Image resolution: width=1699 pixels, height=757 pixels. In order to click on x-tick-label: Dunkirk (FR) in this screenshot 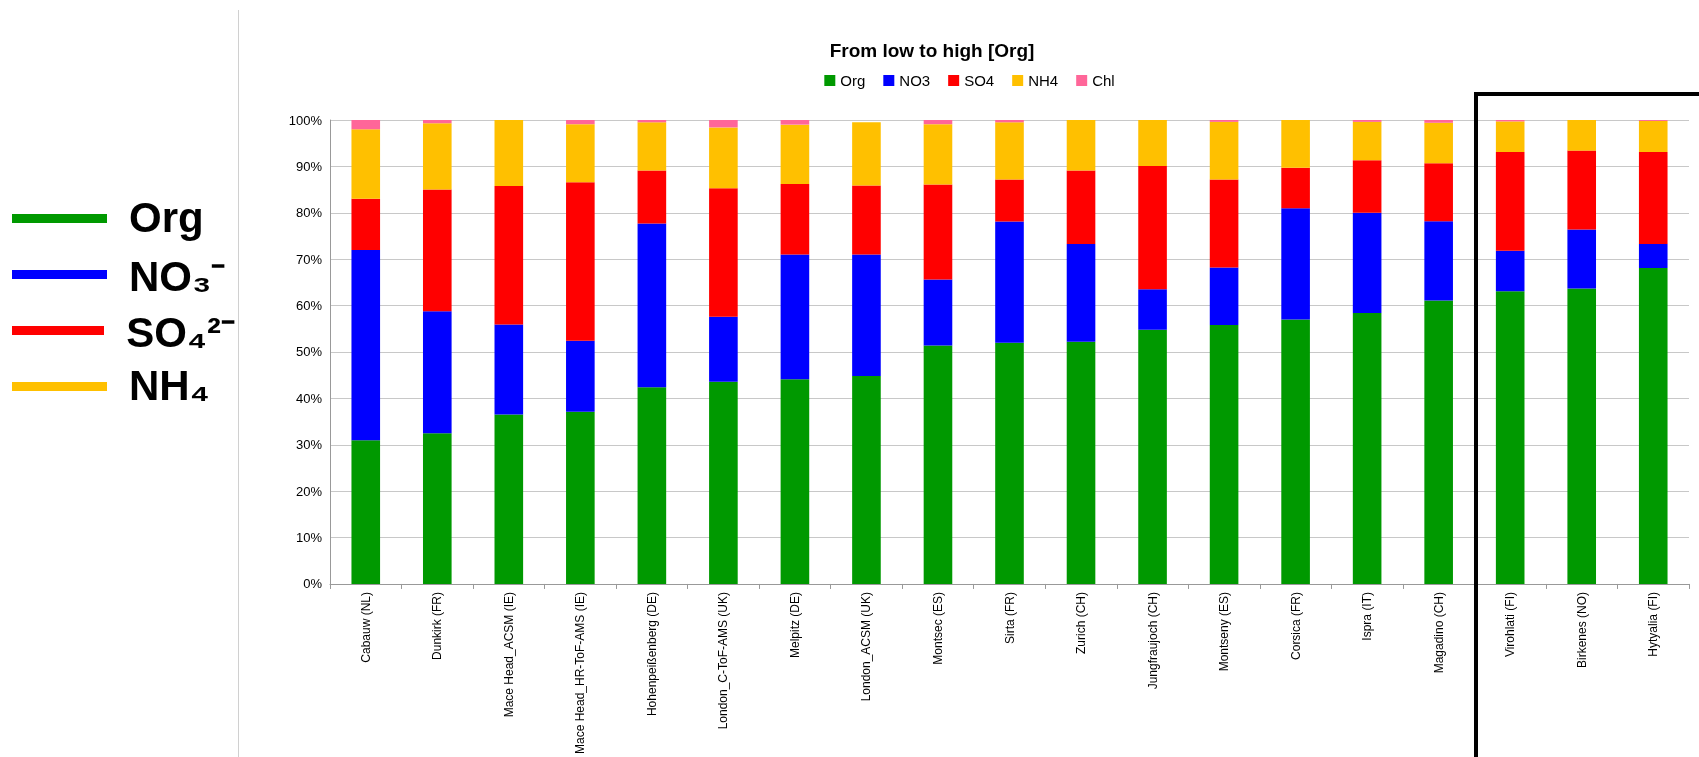, I will do `click(437, 625)`.